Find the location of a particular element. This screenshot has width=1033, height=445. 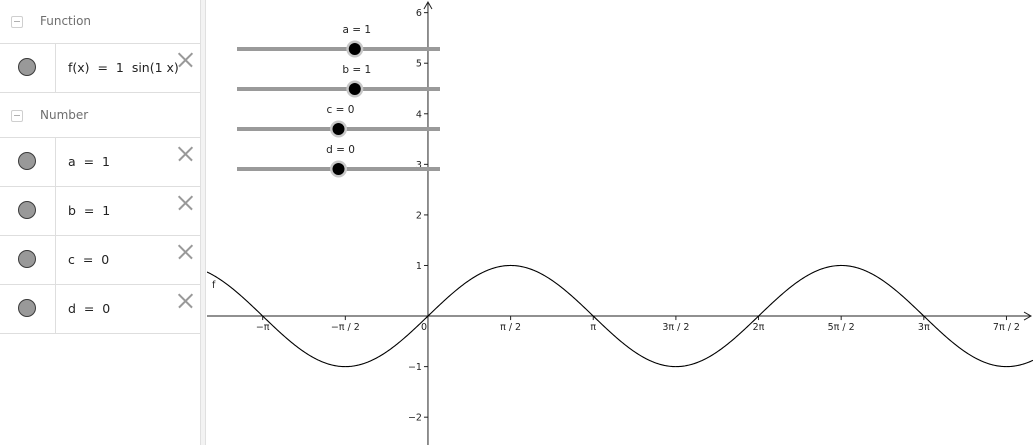

algebra-row-a: a = 1 is located at coordinates (100, 162).